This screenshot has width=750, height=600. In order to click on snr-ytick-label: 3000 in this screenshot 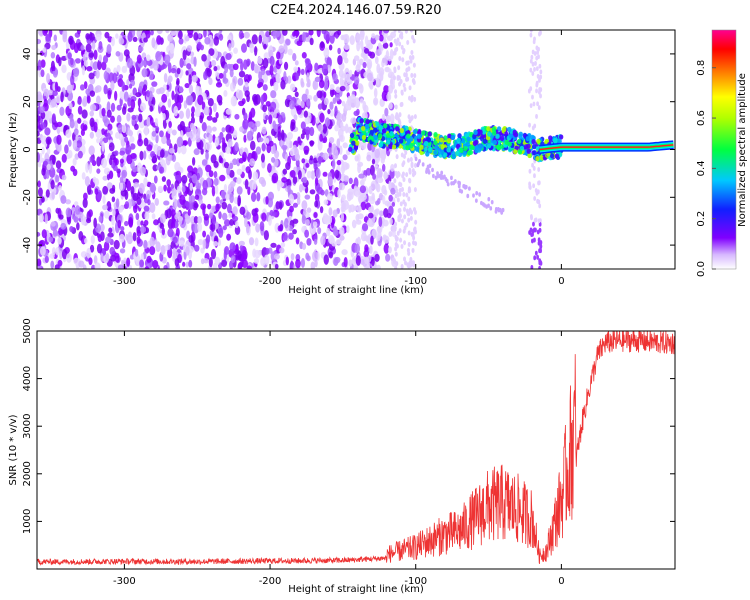, I will do `click(27, 425)`.